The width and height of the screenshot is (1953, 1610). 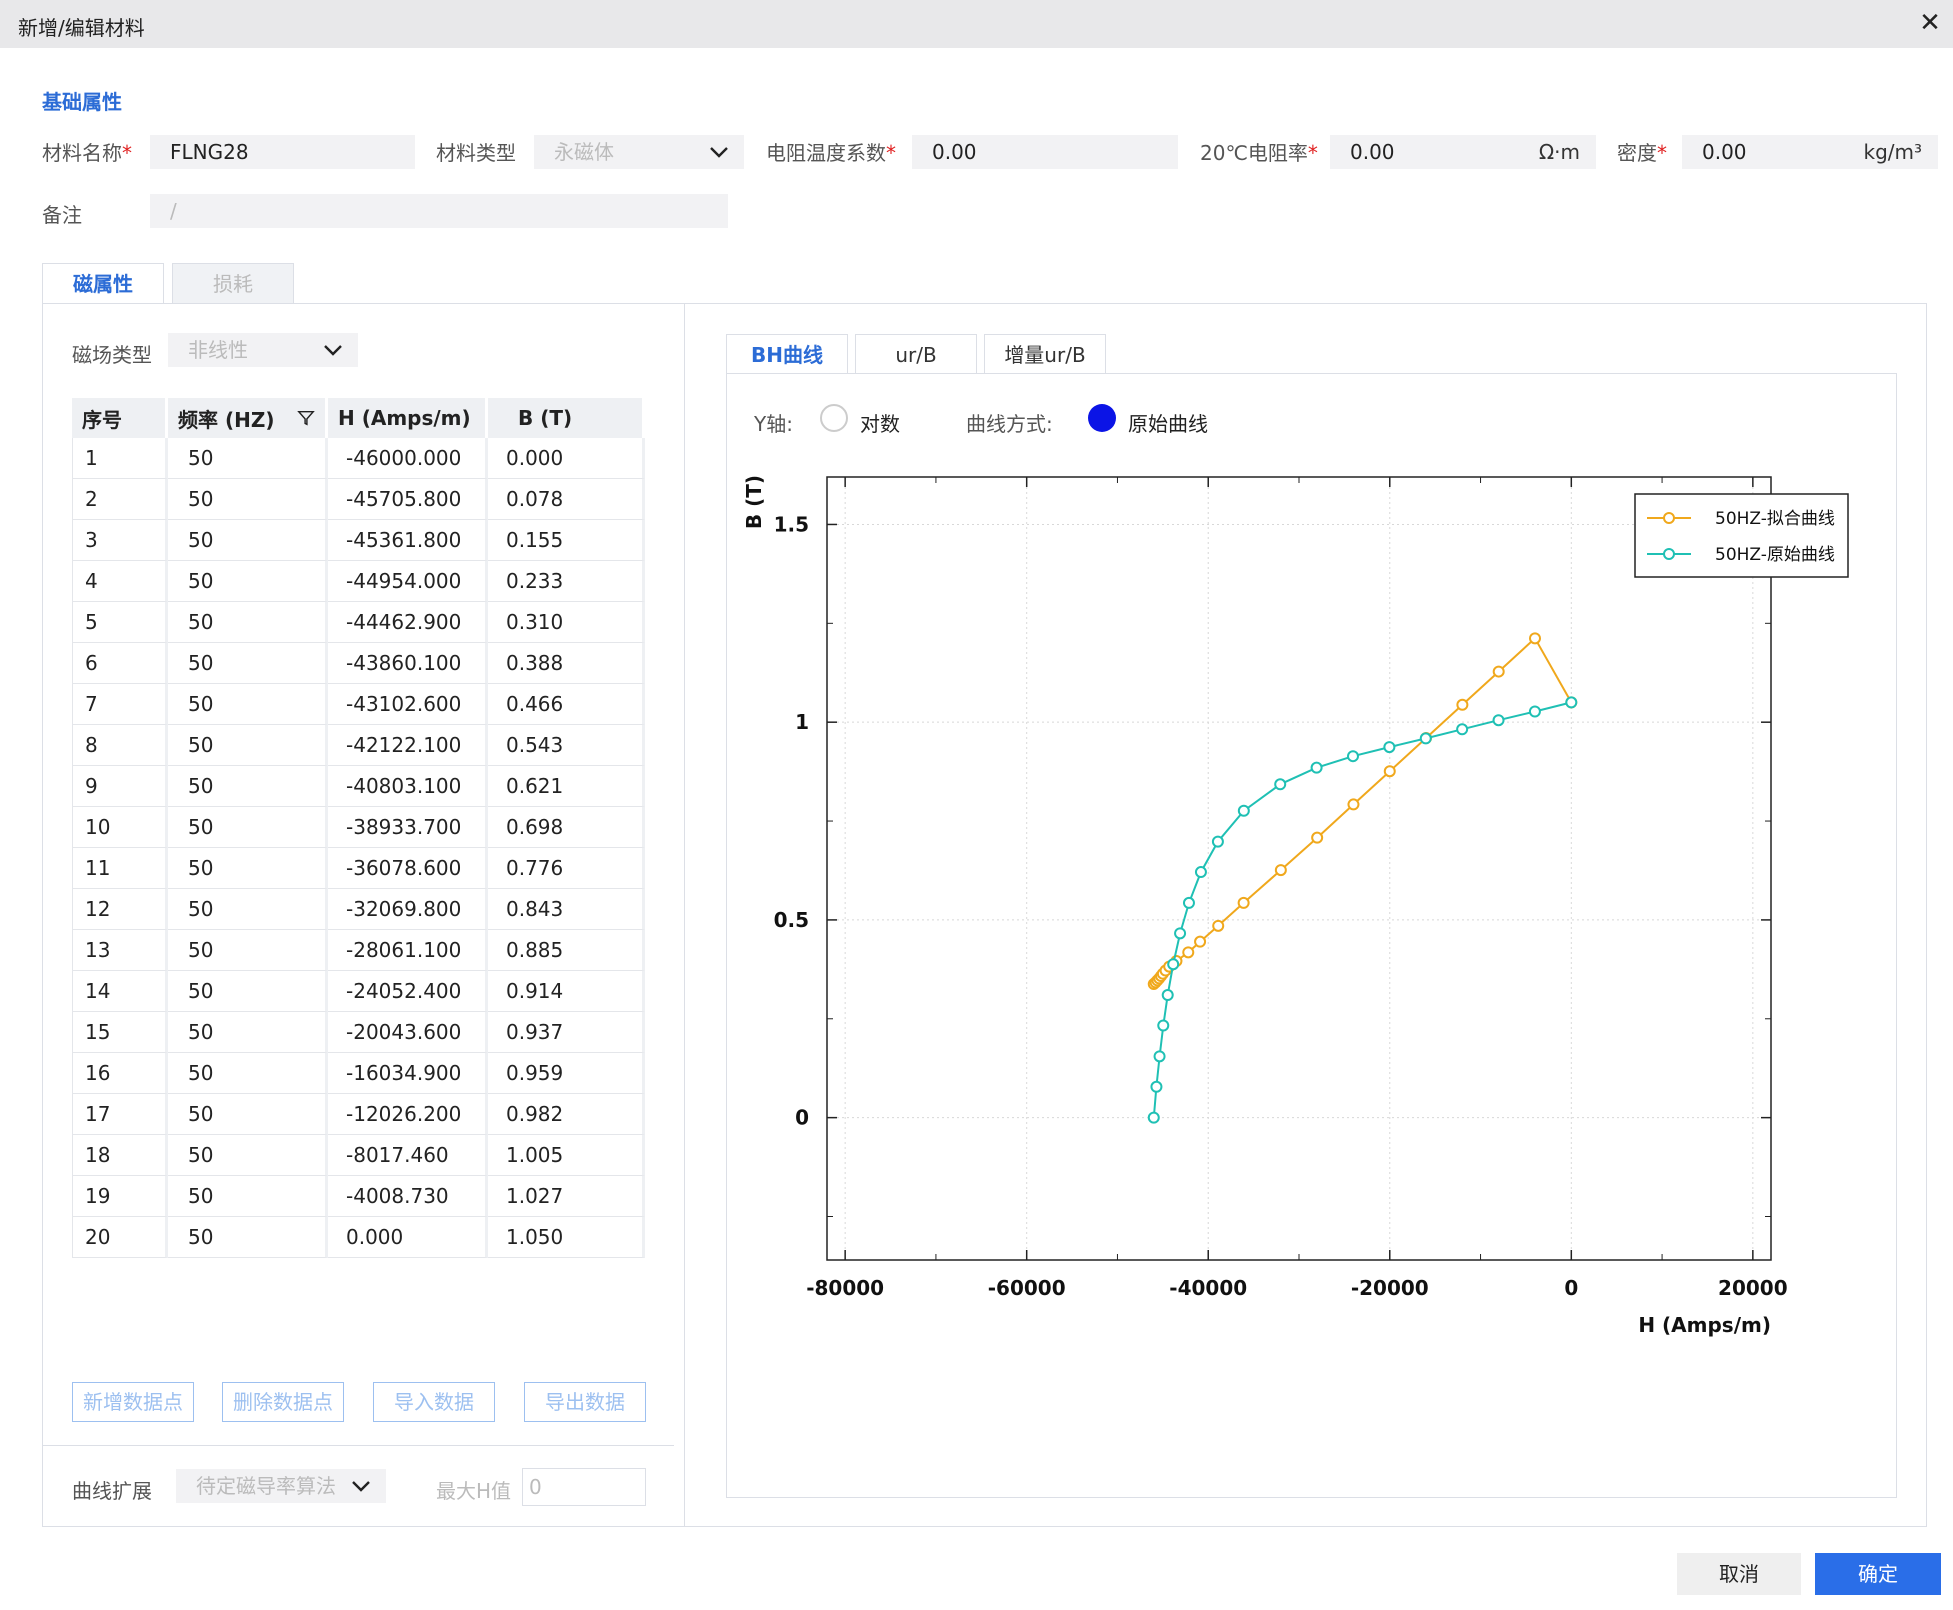 What do you see at coordinates (566, 991) in the screenshot?
I see `cell-b: 0.914` at bounding box center [566, 991].